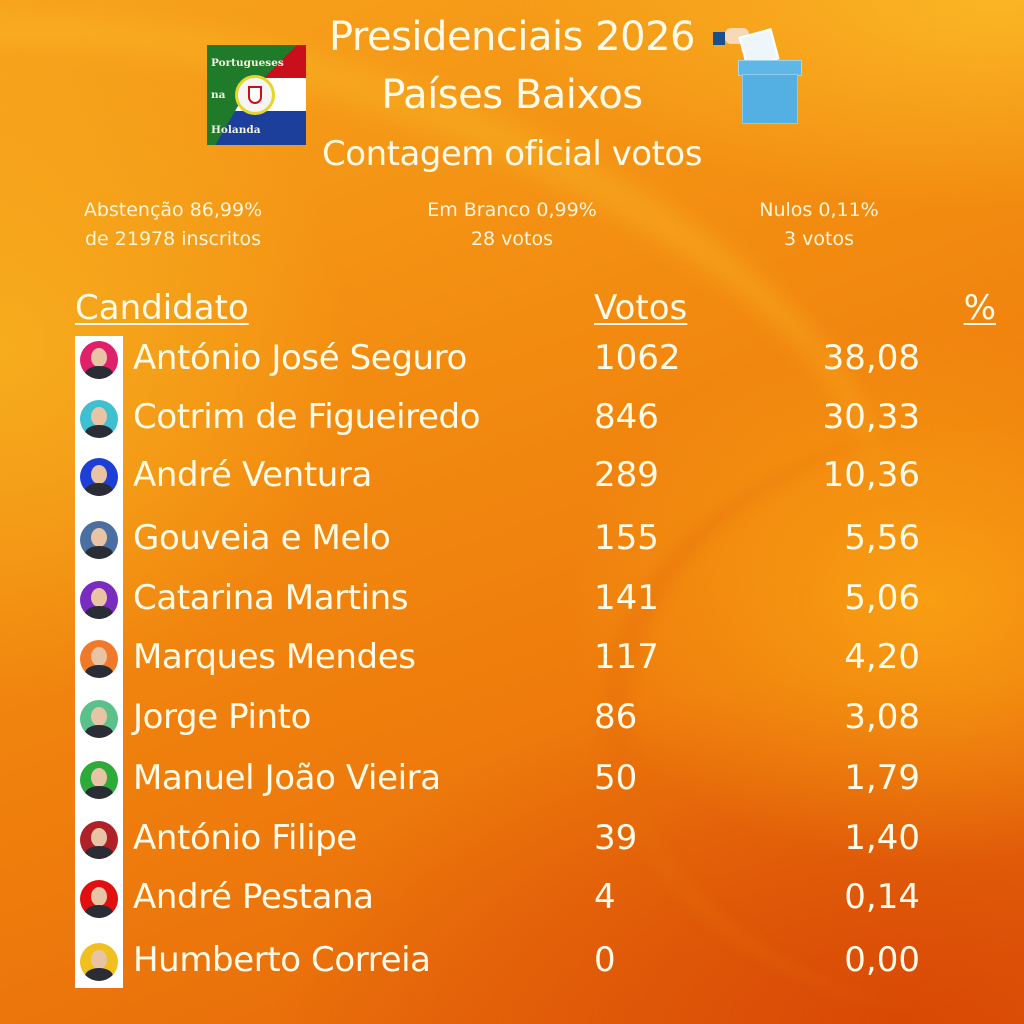 This screenshot has width=1024, height=1024. I want to click on candidate-votes: 86, so click(616, 717).